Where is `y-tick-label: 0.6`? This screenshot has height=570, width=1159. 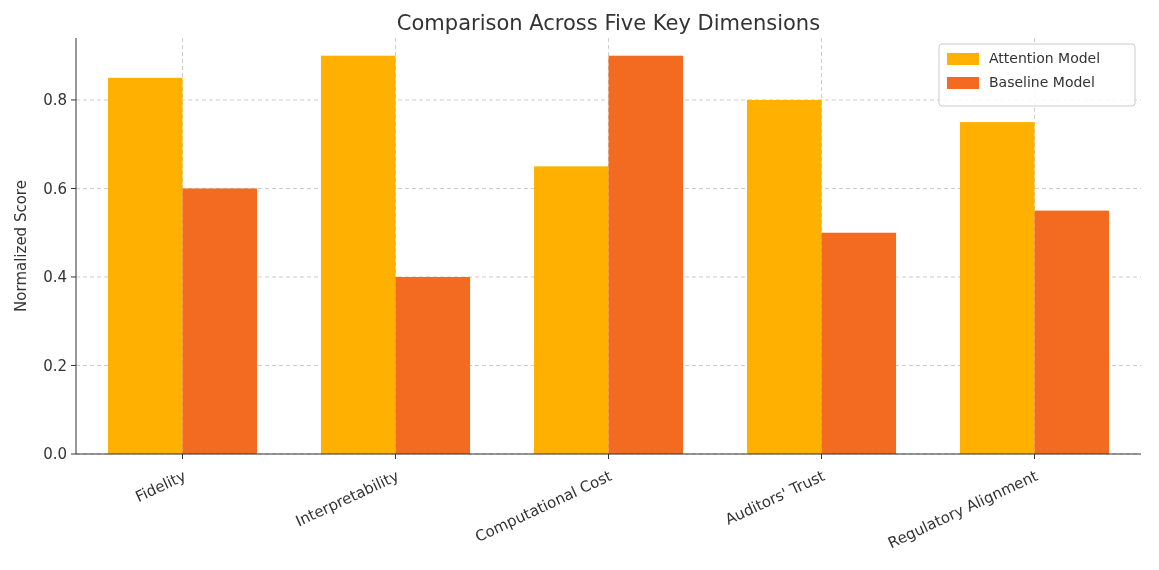 y-tick-label: 0.6 is located at coordinates (55, 188).